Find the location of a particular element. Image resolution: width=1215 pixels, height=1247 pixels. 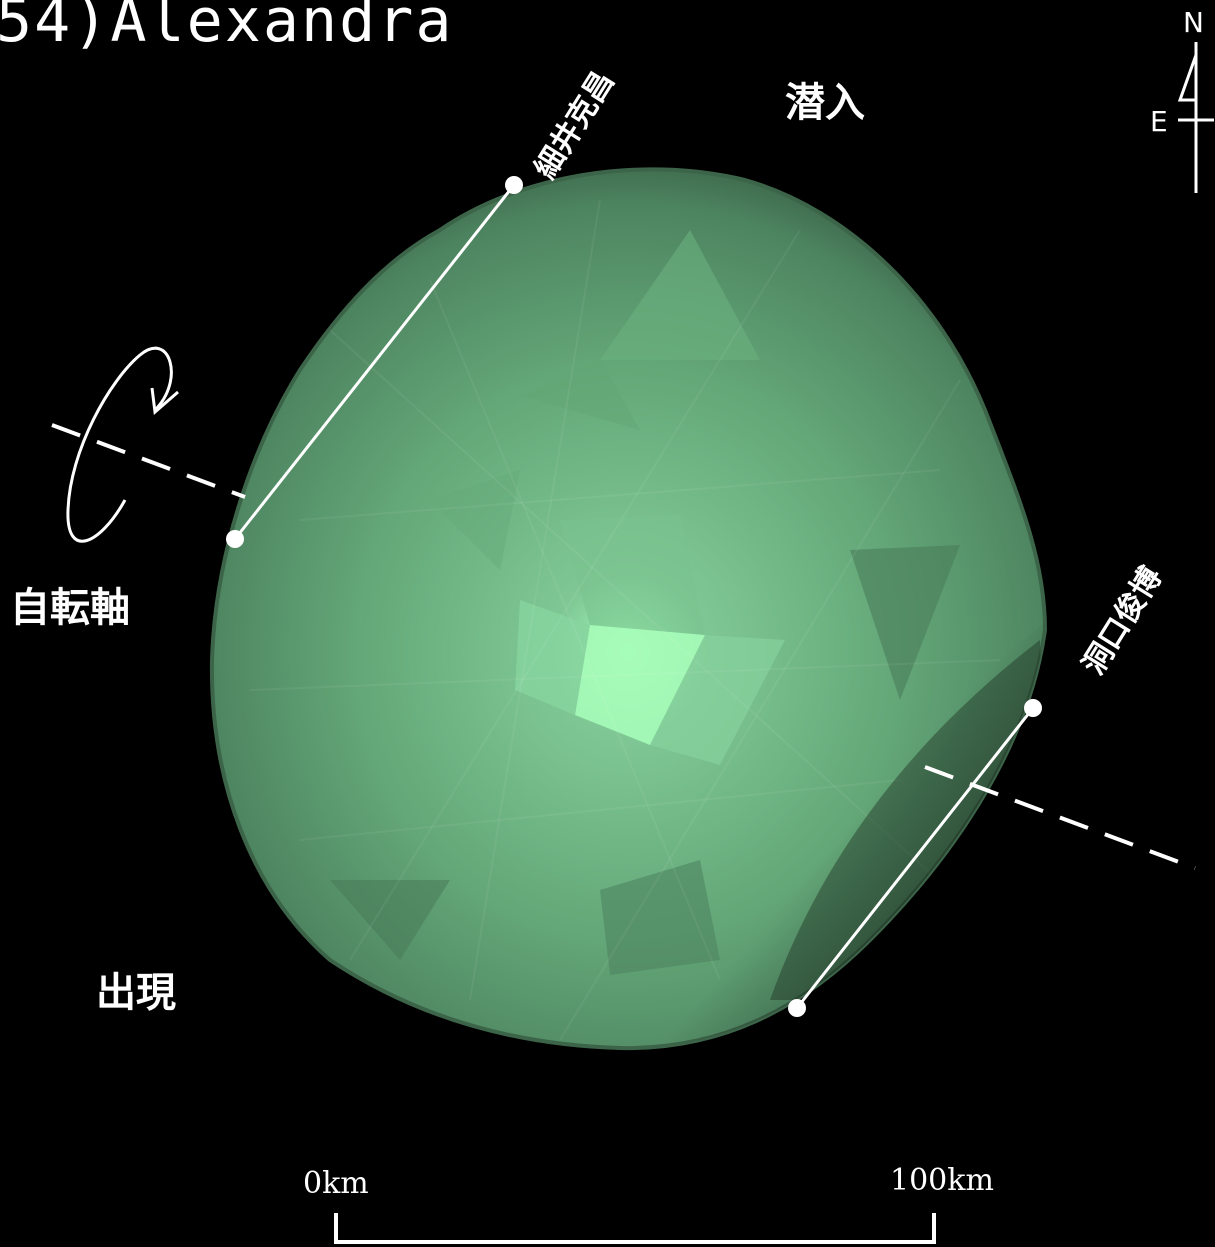

scale-bar is located at coordinates (635, 1228).